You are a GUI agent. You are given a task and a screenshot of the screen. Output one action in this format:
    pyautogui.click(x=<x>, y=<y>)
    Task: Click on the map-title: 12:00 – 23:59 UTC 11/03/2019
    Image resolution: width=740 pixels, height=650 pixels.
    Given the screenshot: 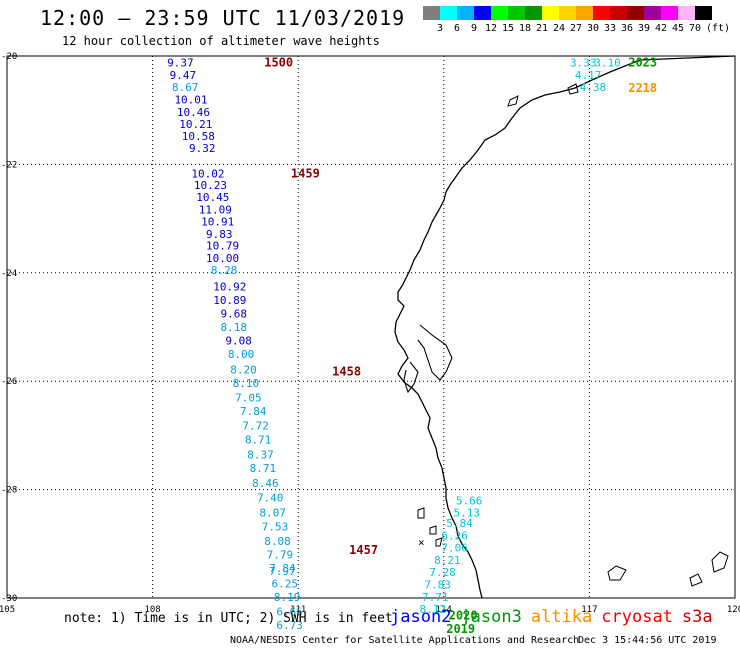 What is the action you would take?
    pyautogui.click(x=223, y=18)
    